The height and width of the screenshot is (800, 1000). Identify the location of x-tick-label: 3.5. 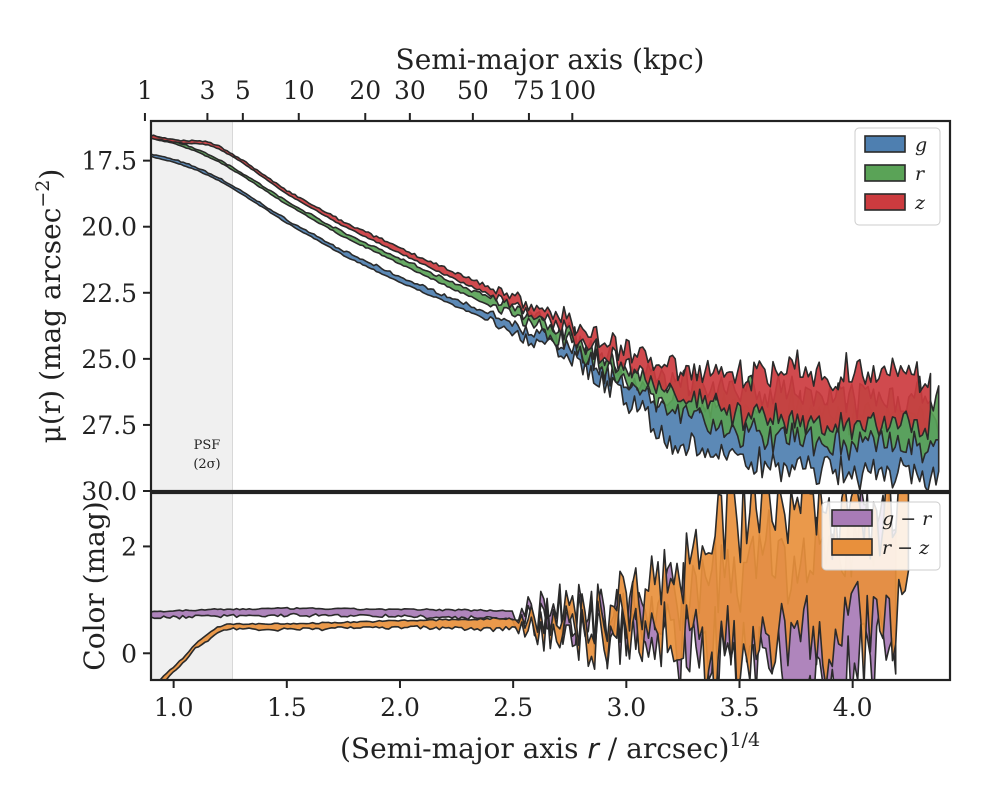
(740, 707).